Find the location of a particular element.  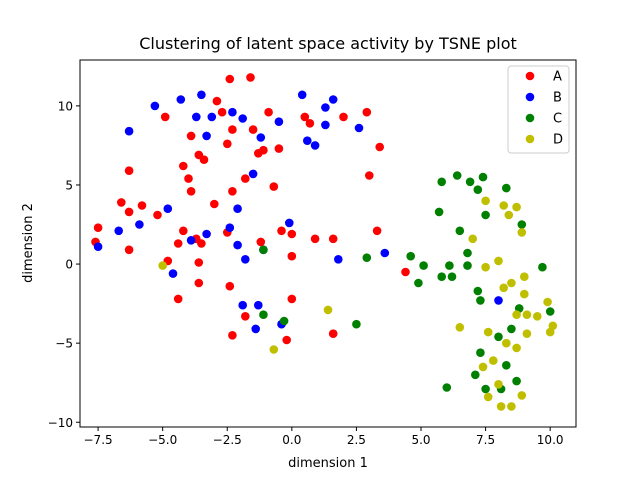

legend-label-D: D is located at coordinates (558, 140).